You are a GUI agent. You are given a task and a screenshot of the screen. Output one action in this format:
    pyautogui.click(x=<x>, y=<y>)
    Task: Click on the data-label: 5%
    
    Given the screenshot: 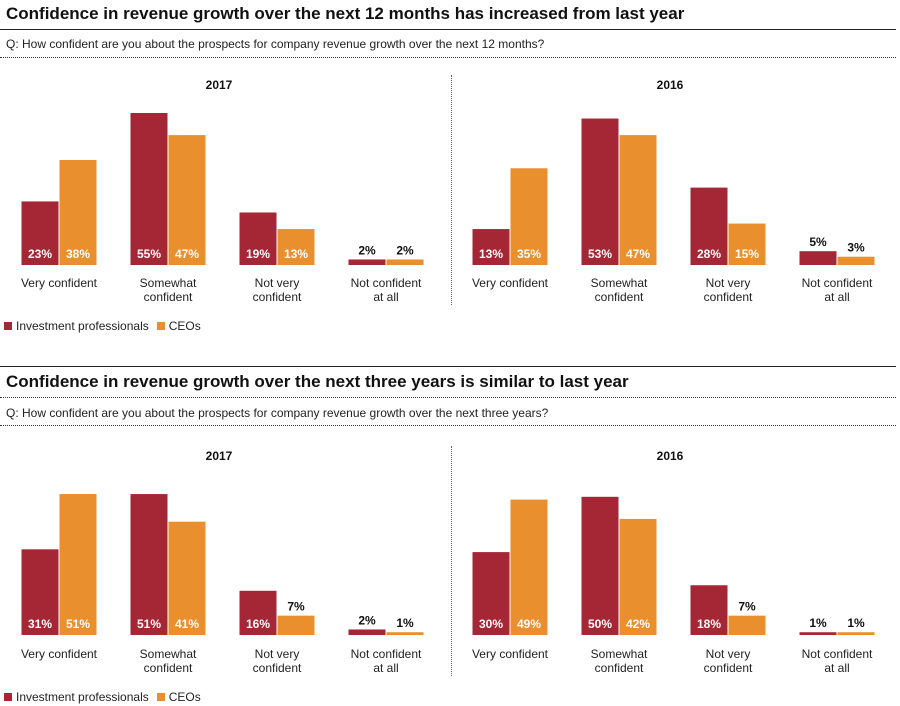 What is the action you would take?
    pyautogui.click(x=818, y=242)
    